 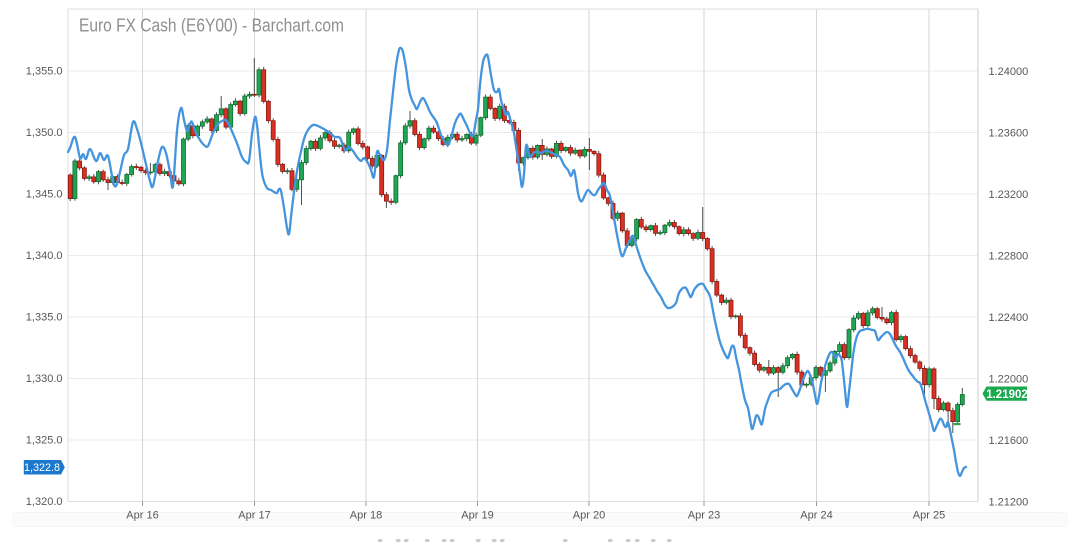 I want to click on svg-text: Apr 25, so click(x=929, y=516).